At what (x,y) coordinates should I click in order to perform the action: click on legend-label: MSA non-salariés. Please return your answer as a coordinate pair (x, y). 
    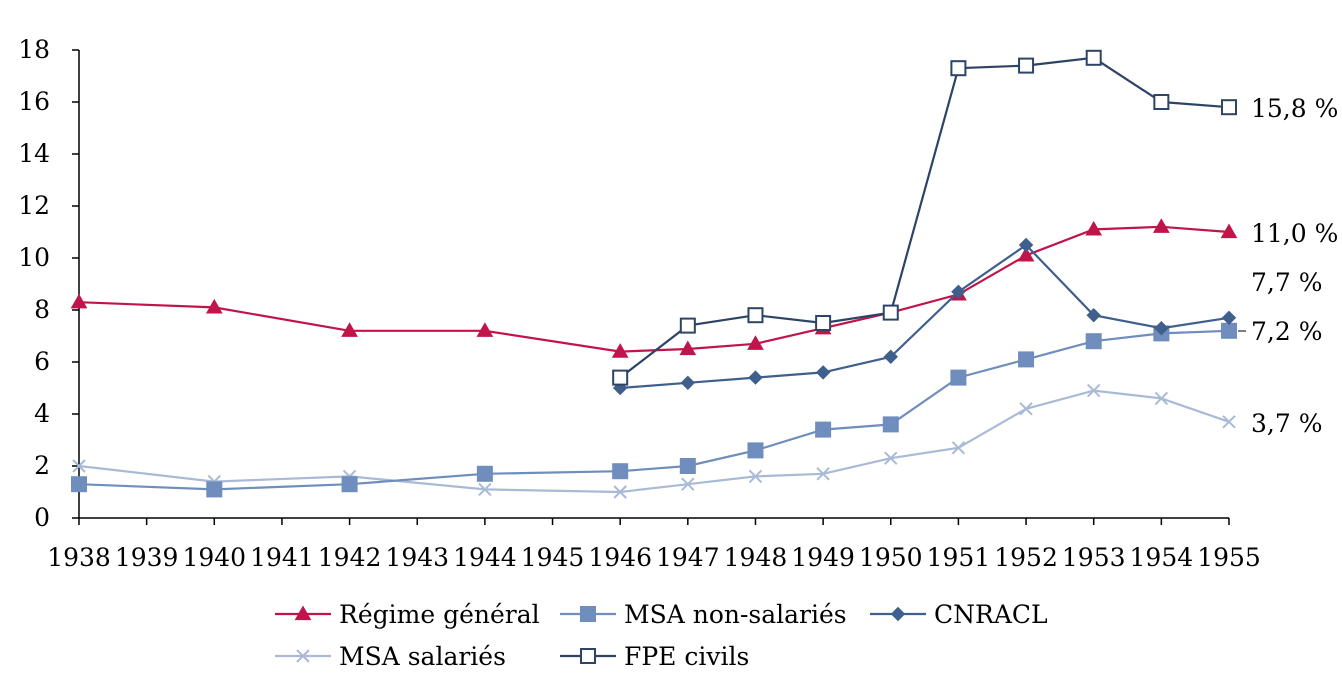
    Looking at the image, I should click on (735, 614).